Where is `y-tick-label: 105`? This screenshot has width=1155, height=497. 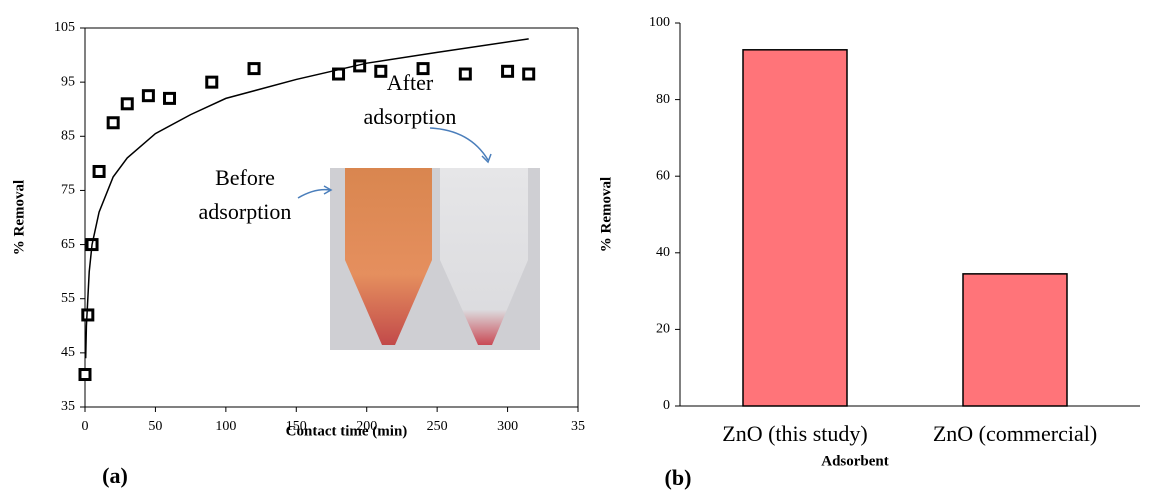
y-tick-label: 105 is located at coordinates (64, 27).